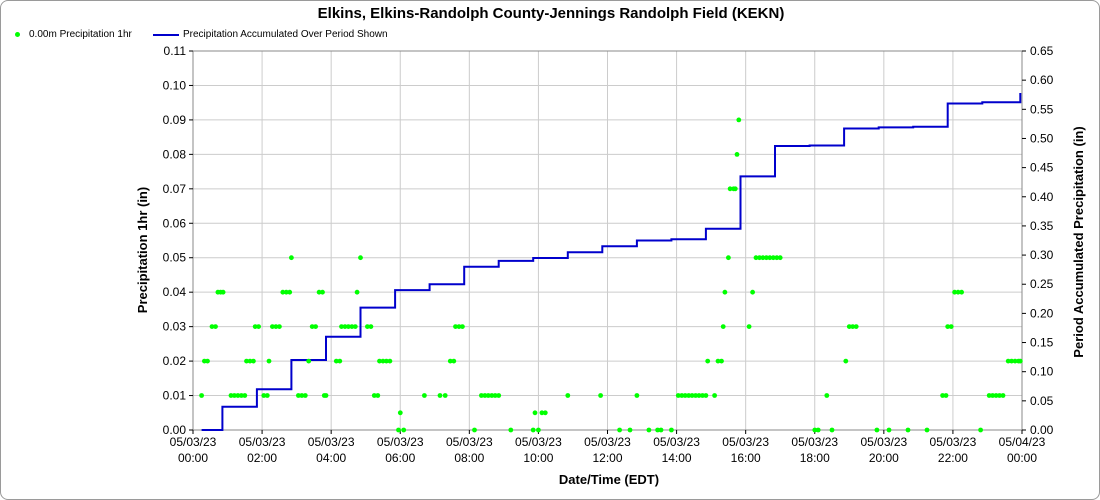  Describe the element at coordinates (815, 458) in the screenshot. I see `x-tick-label-time: 18:00` at that location.